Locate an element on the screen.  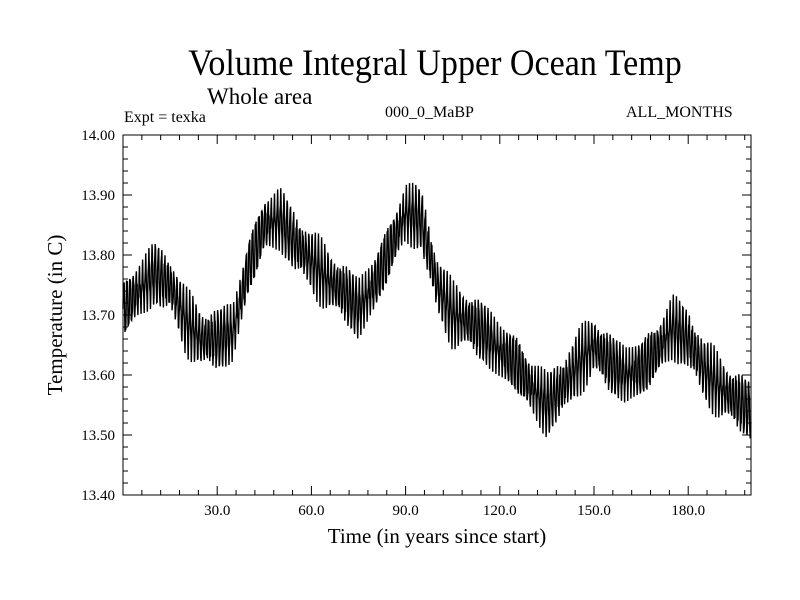
run-id-label: 000_0_MaBP is located at coordinates (429, 112).